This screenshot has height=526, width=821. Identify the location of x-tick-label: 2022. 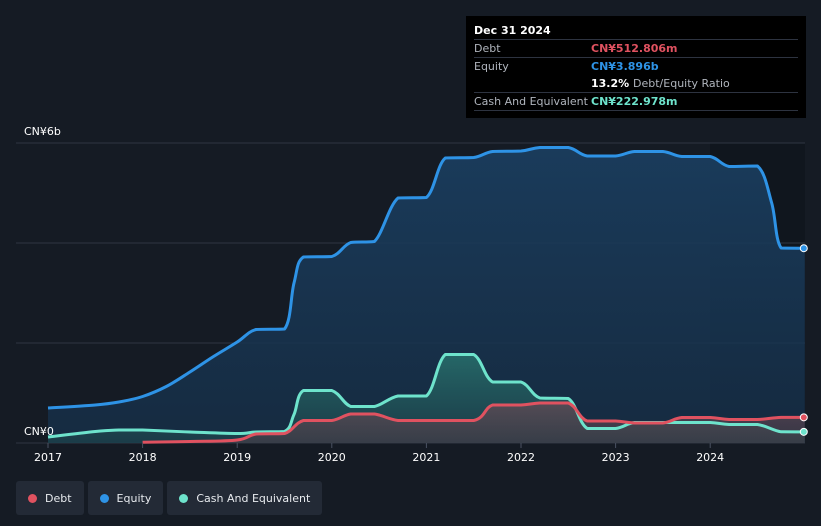
(521, 457).